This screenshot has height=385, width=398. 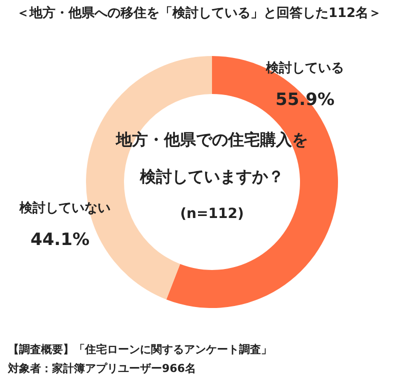 What do you see at coordinates (211, 176) in the screenshot?
I see `text: 検討していますか？` at bounding box center [211, 176].